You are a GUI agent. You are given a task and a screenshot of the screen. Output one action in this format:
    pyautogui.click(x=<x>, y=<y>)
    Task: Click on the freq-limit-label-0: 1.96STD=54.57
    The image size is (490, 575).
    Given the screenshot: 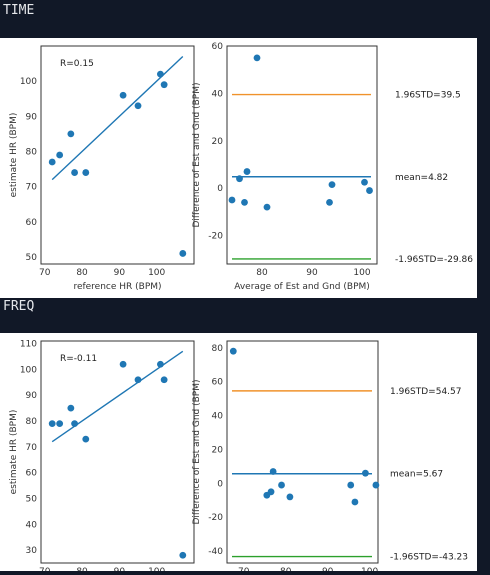 What is the action you would take?
    pyautogui.click(x=426, y=392)
    